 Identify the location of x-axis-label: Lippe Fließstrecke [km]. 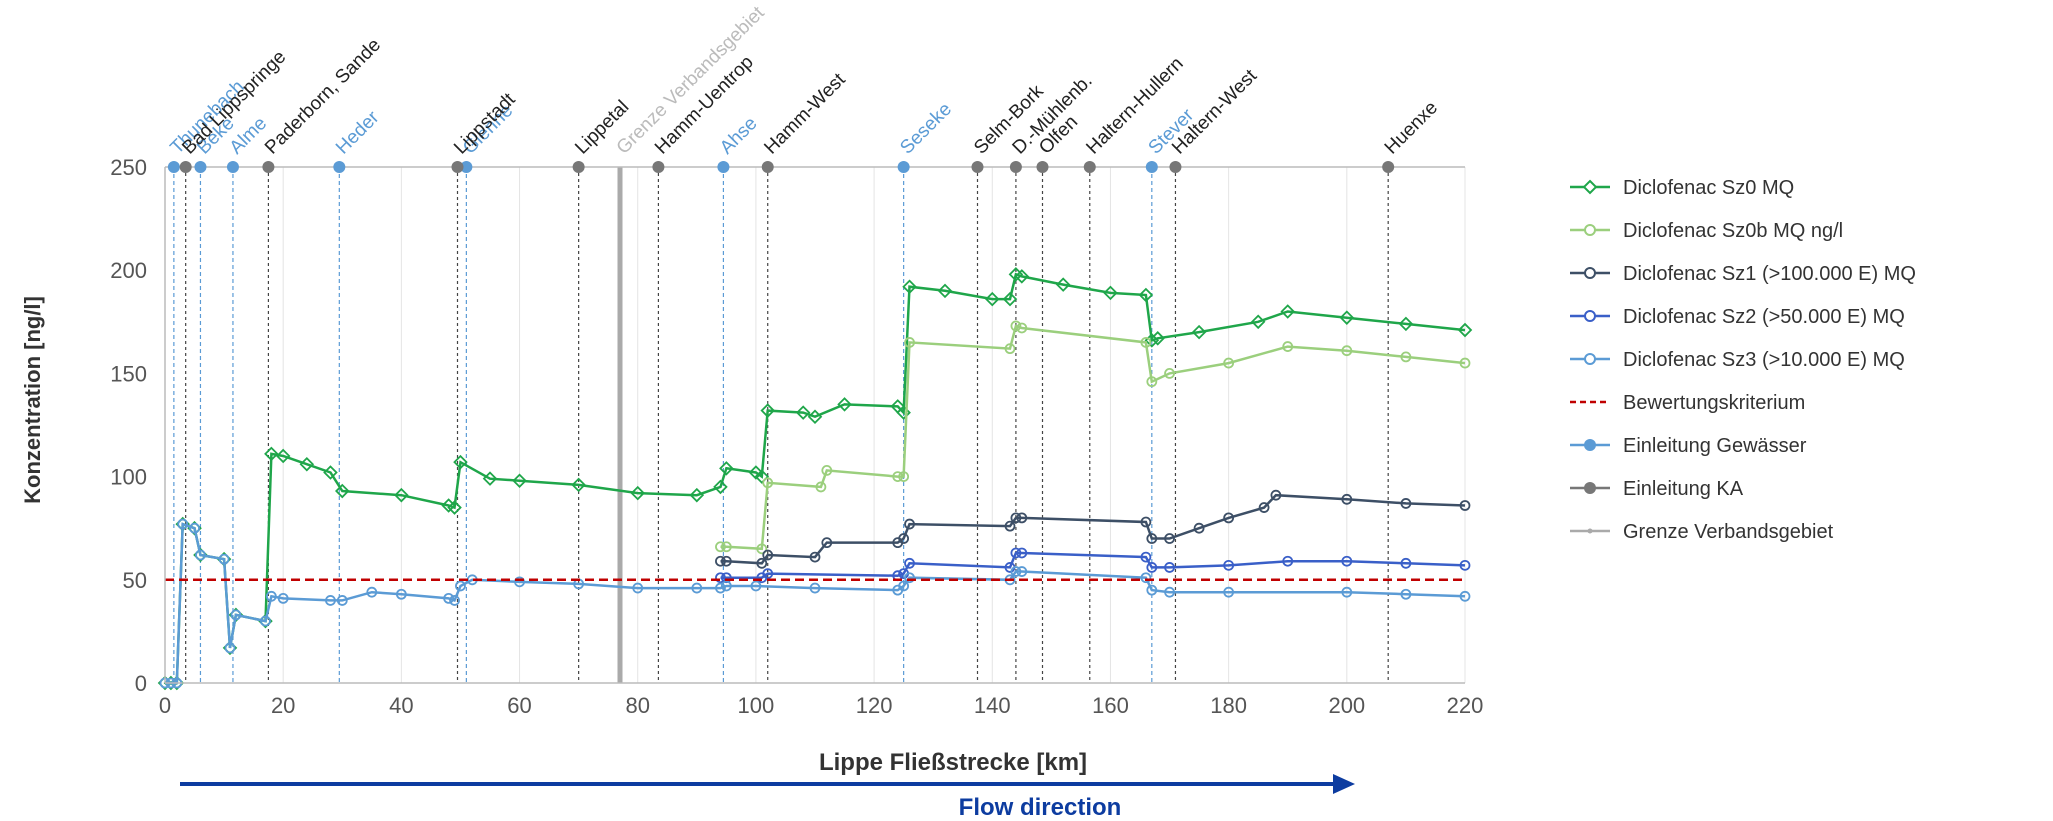
(953, 762).